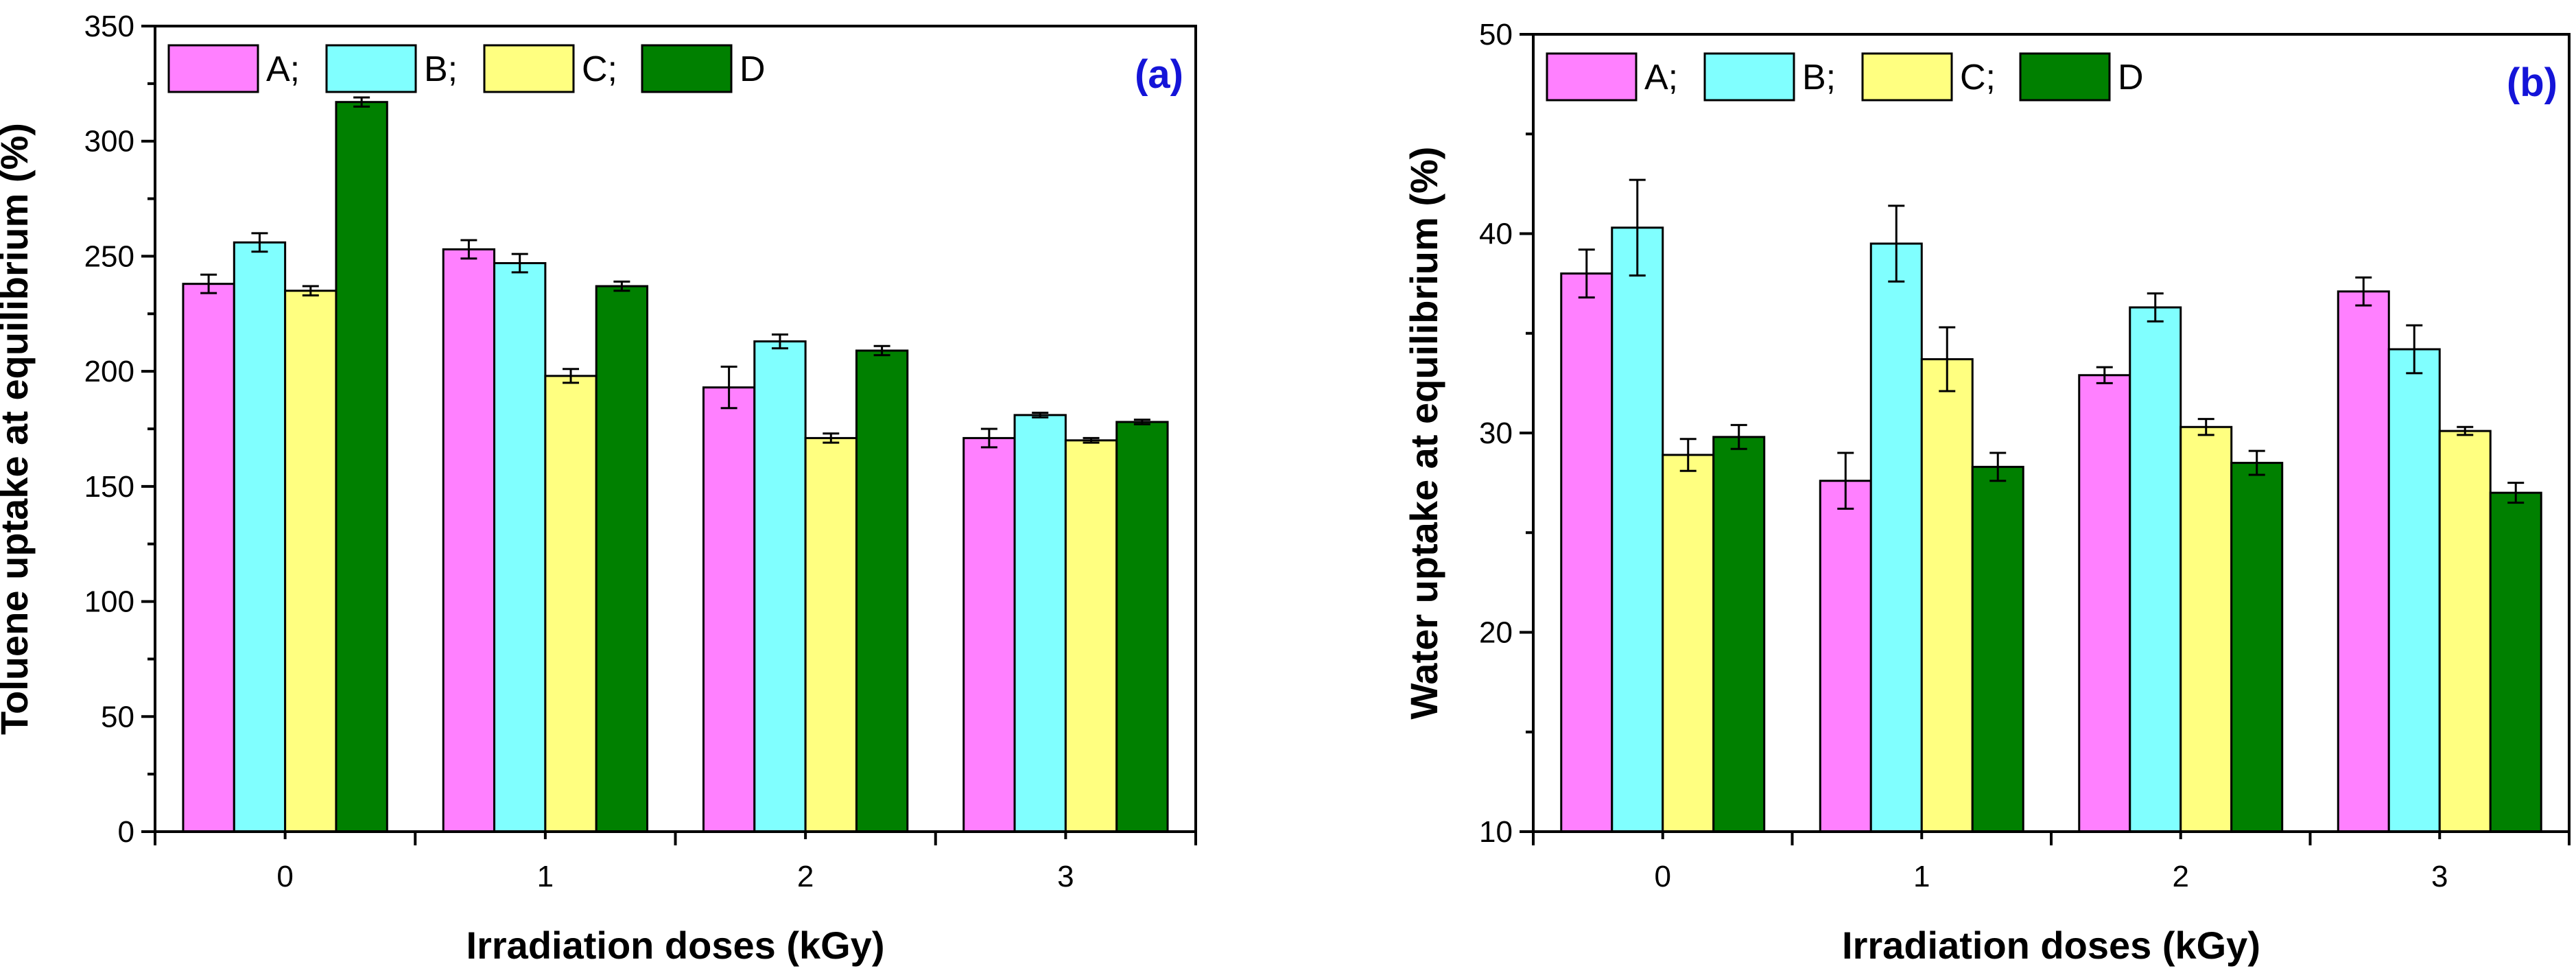  What do you see at coordinates (109, 27) in the screenshot?
I see `y-tick-label: 350` at bounding box center [109, 27].